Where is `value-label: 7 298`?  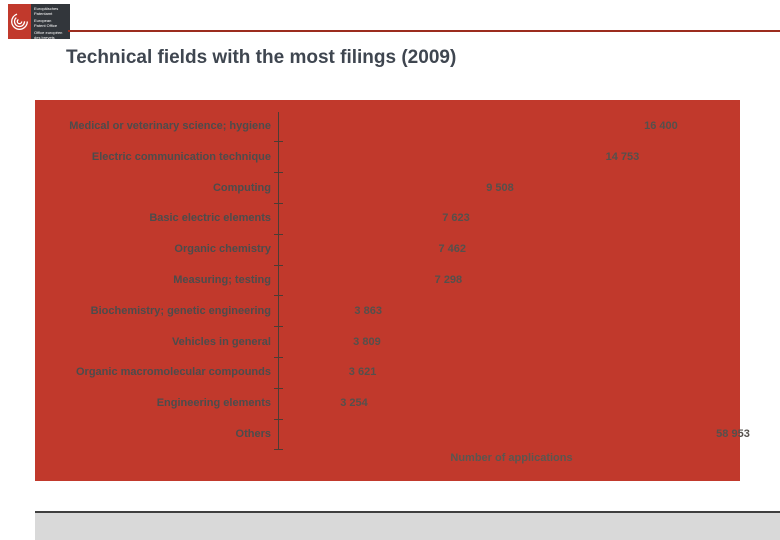
value-label: 7 298 is located at coordinates (448, 280).